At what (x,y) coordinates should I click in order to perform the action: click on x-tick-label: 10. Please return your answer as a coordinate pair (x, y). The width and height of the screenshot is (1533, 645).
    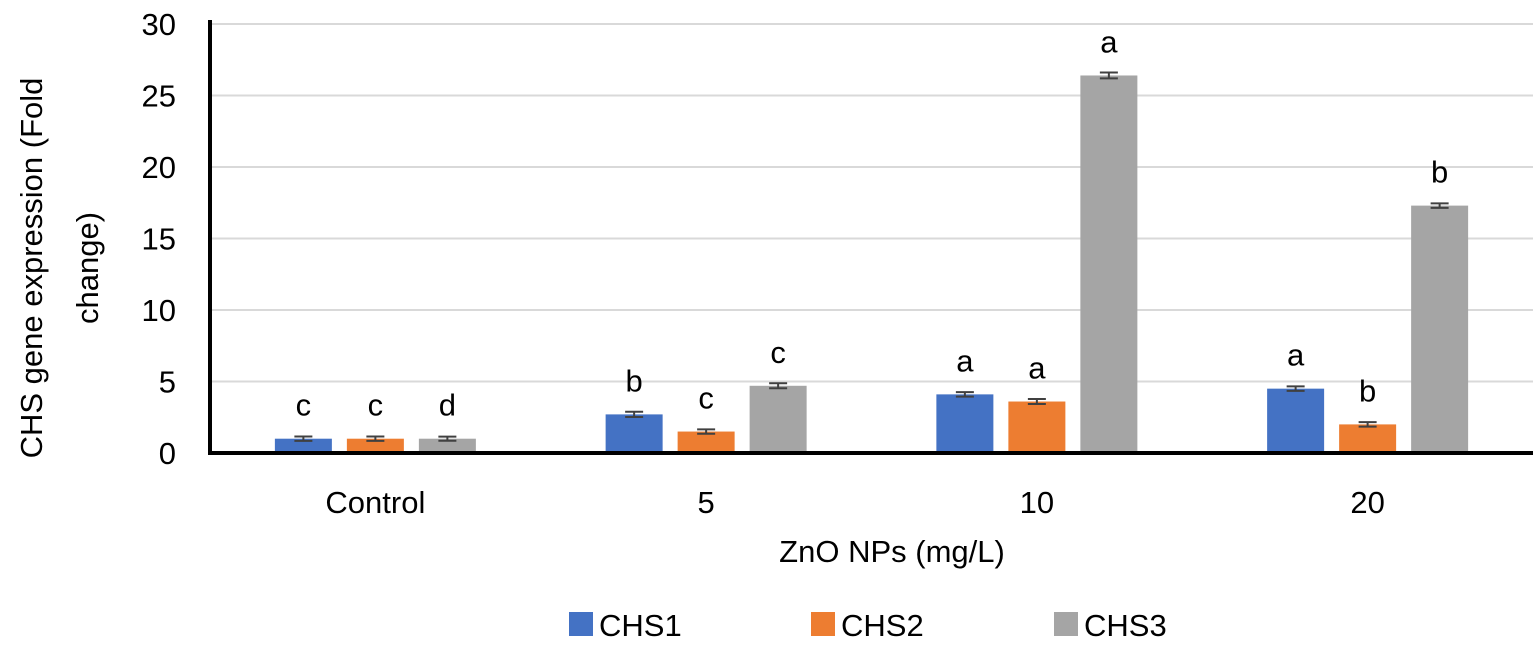
    Looking at the image, I should click on (1037, 502).